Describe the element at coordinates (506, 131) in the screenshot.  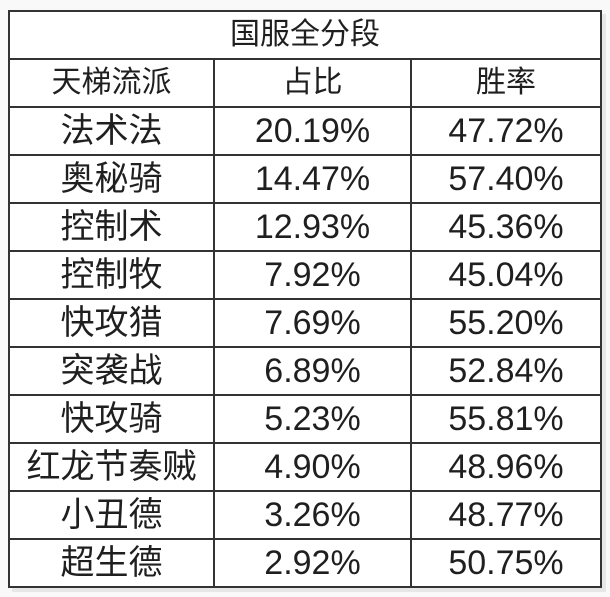
I see `winrate-cell: 47.72%` at that location.